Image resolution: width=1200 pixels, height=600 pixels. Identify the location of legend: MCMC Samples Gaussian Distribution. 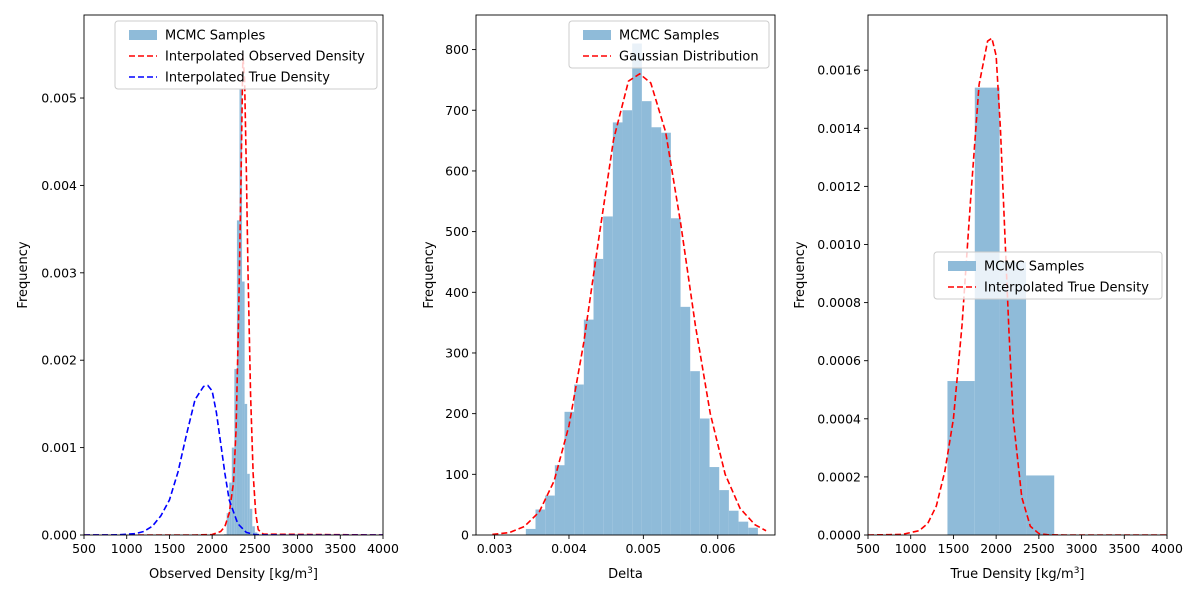
(669, 44).